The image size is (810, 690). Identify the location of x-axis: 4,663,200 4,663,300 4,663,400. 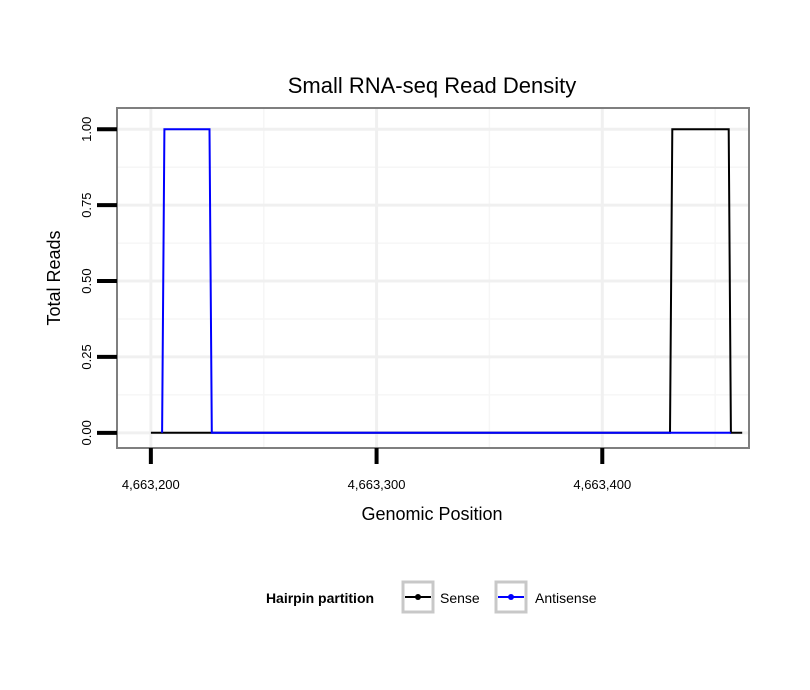
(376, 470).